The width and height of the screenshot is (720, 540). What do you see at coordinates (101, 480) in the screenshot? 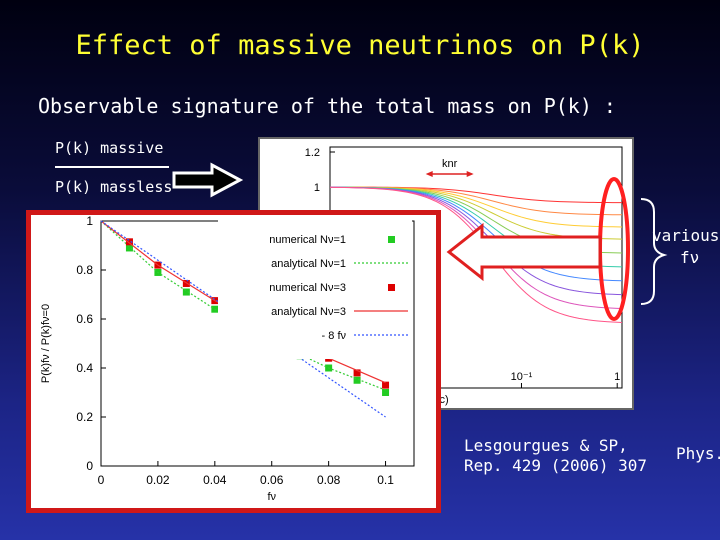
I see `x-tick-label: 0` at bounding box center [101, 480].